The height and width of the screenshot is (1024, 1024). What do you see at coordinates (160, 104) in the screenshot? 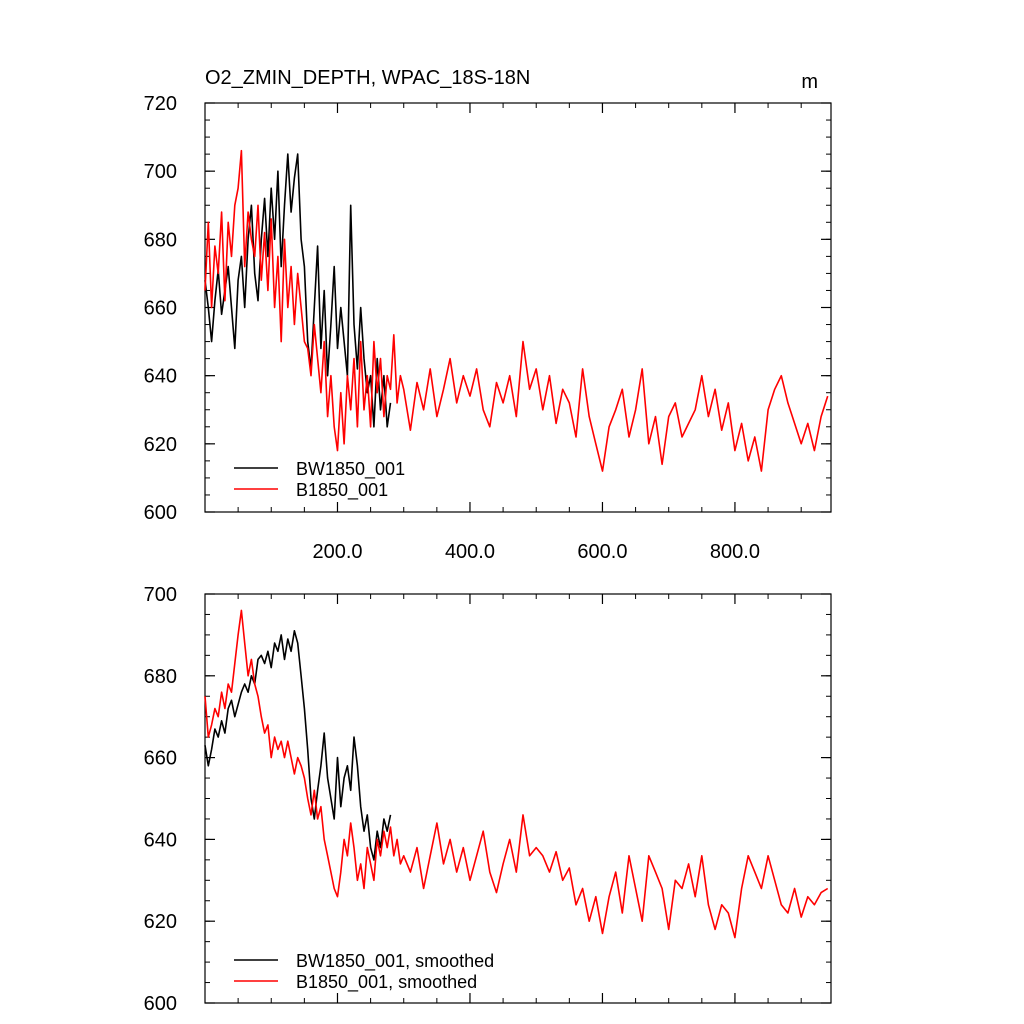
I see `y-tick-label: 720` at bounding box center [160, 104].